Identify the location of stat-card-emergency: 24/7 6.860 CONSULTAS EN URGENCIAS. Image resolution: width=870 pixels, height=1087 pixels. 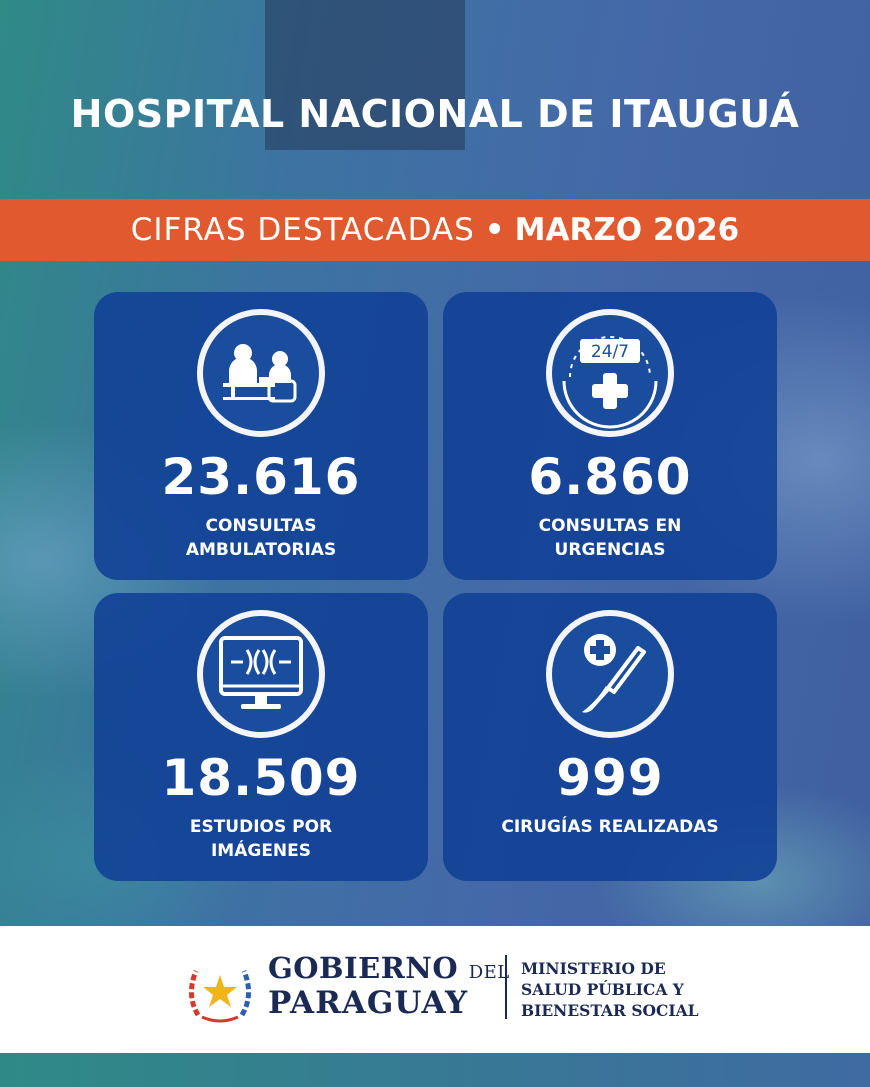
(610, 436).